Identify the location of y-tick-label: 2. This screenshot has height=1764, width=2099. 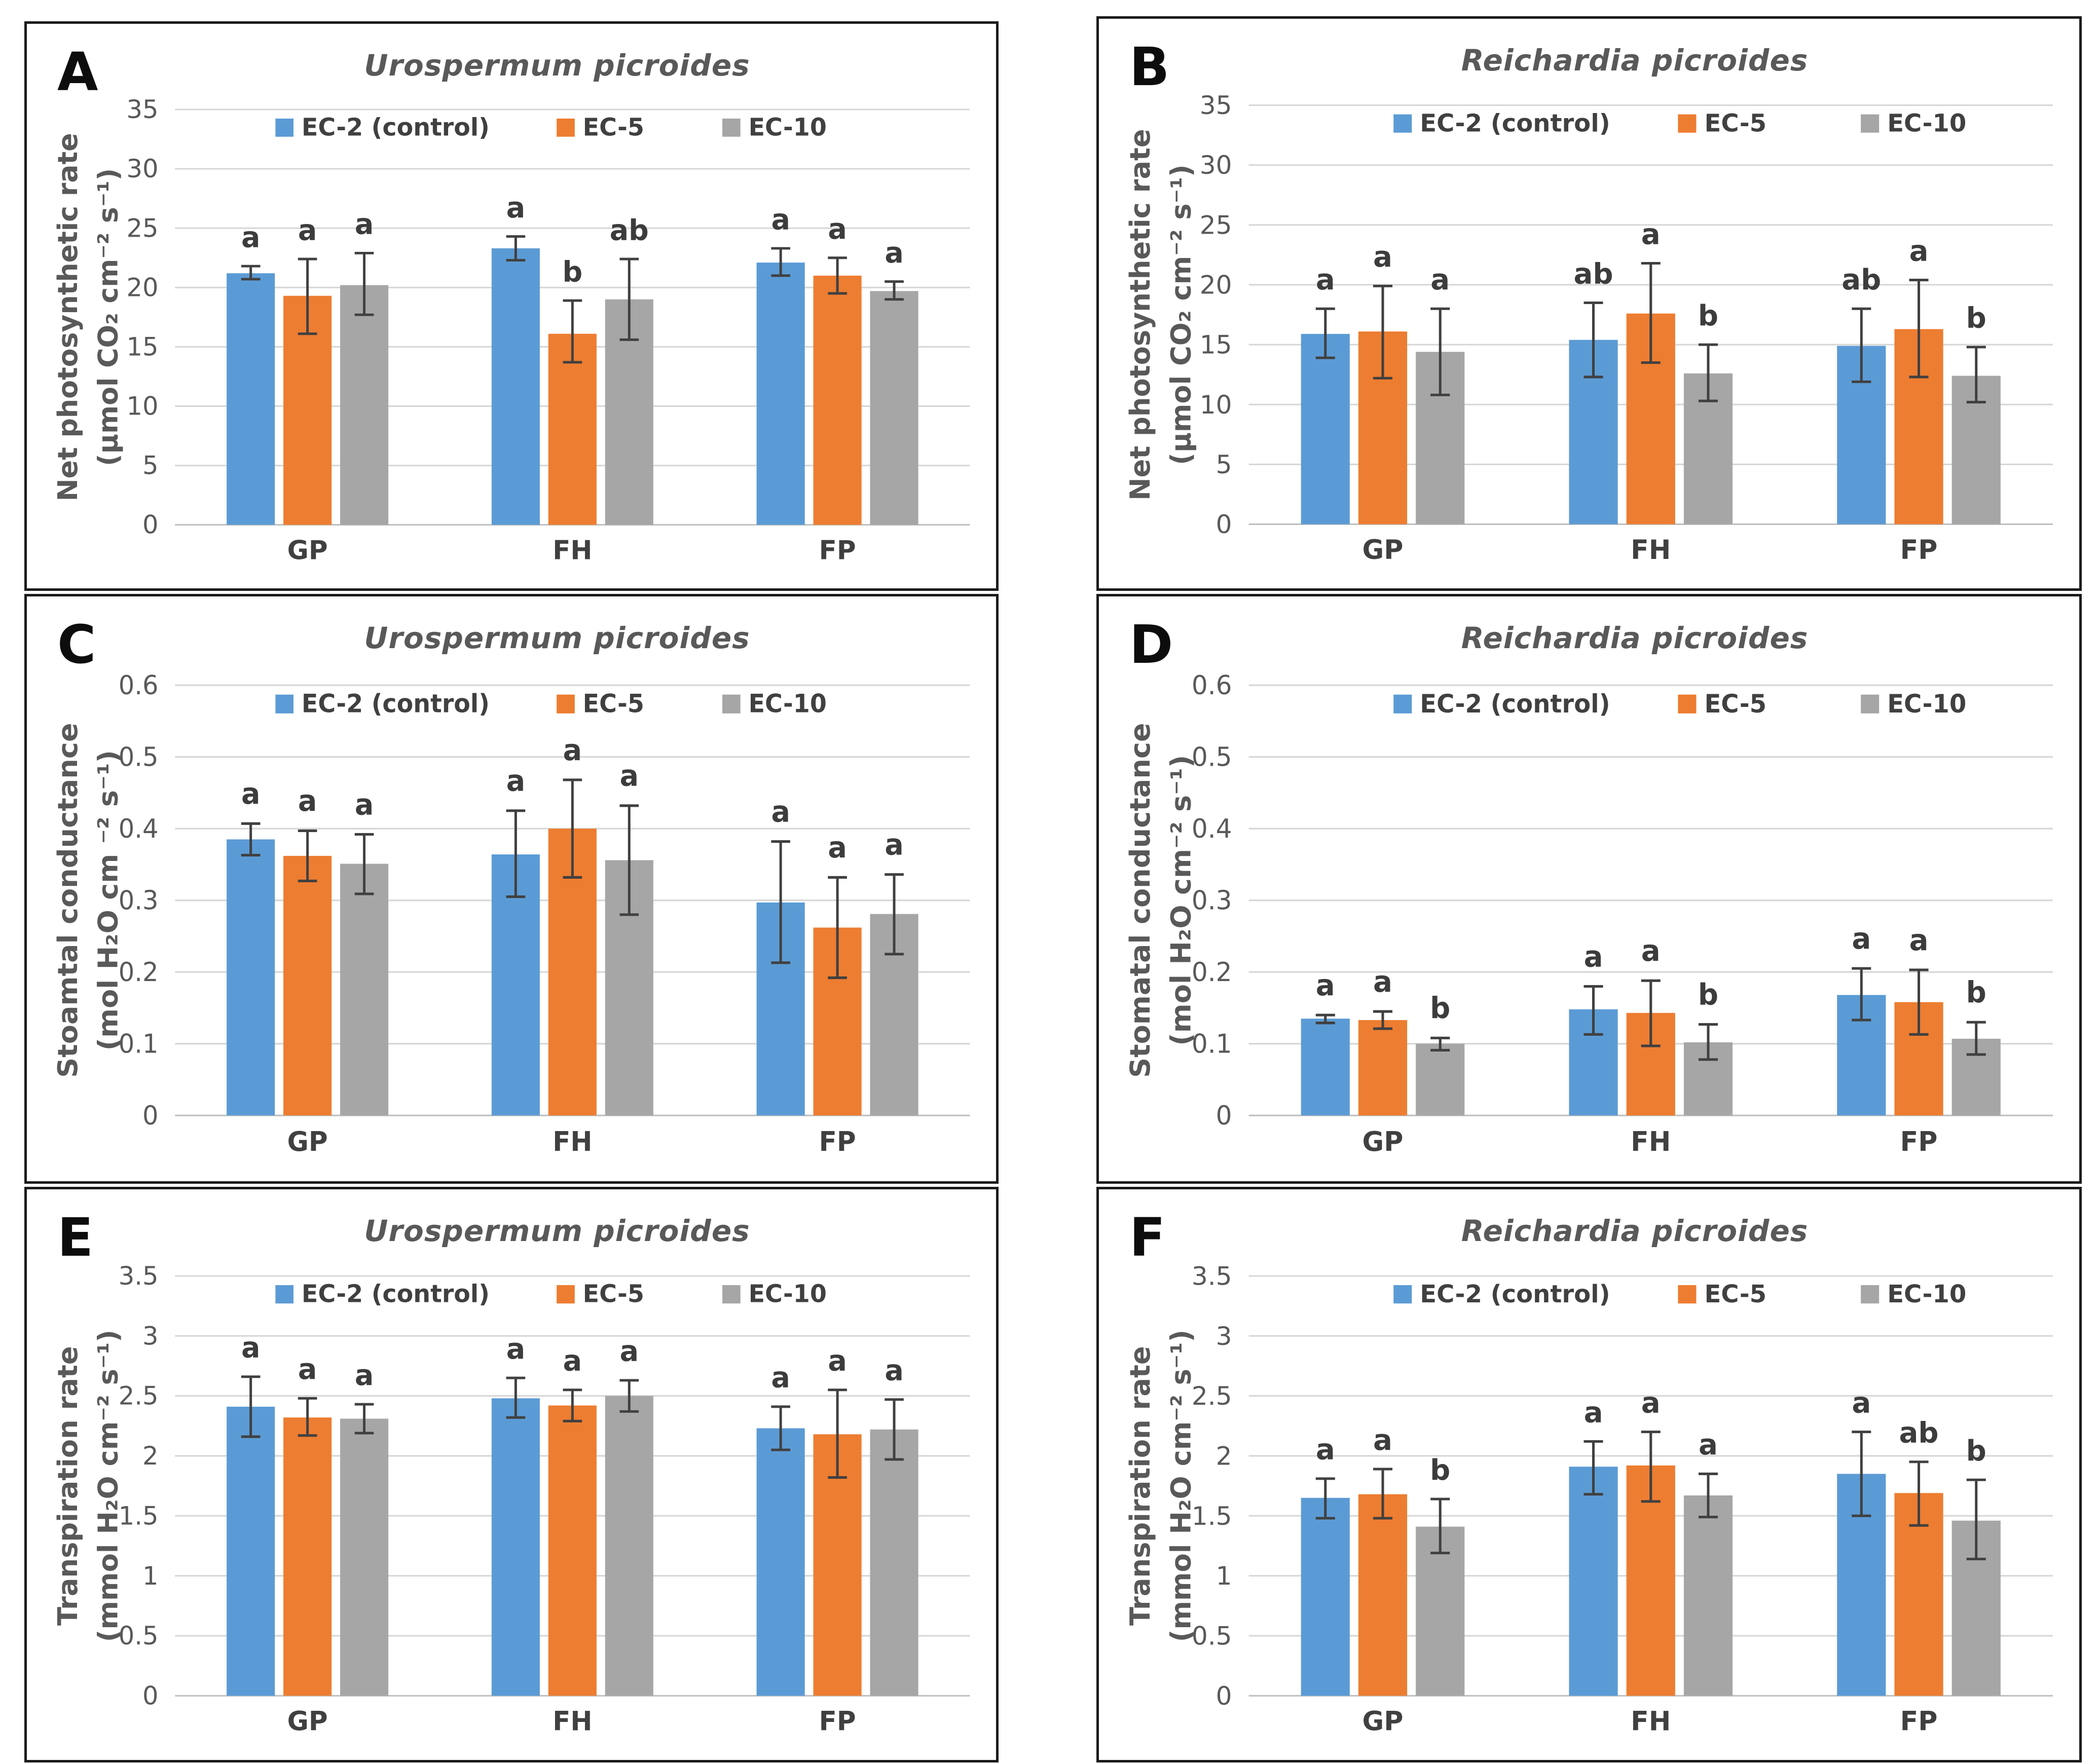
(150, 1456).